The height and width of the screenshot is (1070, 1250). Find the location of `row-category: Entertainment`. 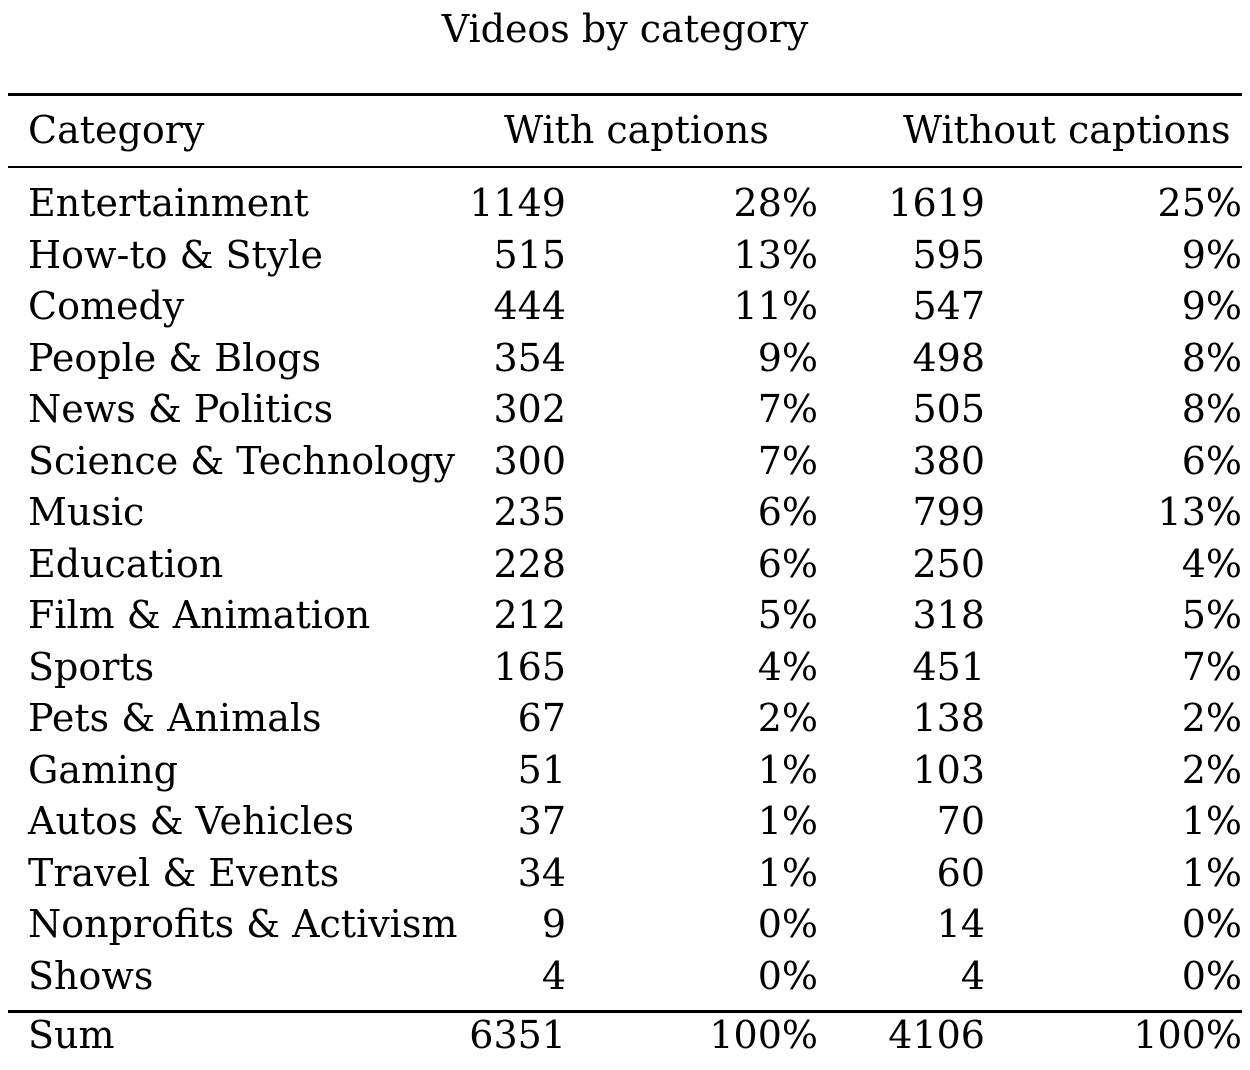

row-category: Entertainment is located at coordinates (168, 203).